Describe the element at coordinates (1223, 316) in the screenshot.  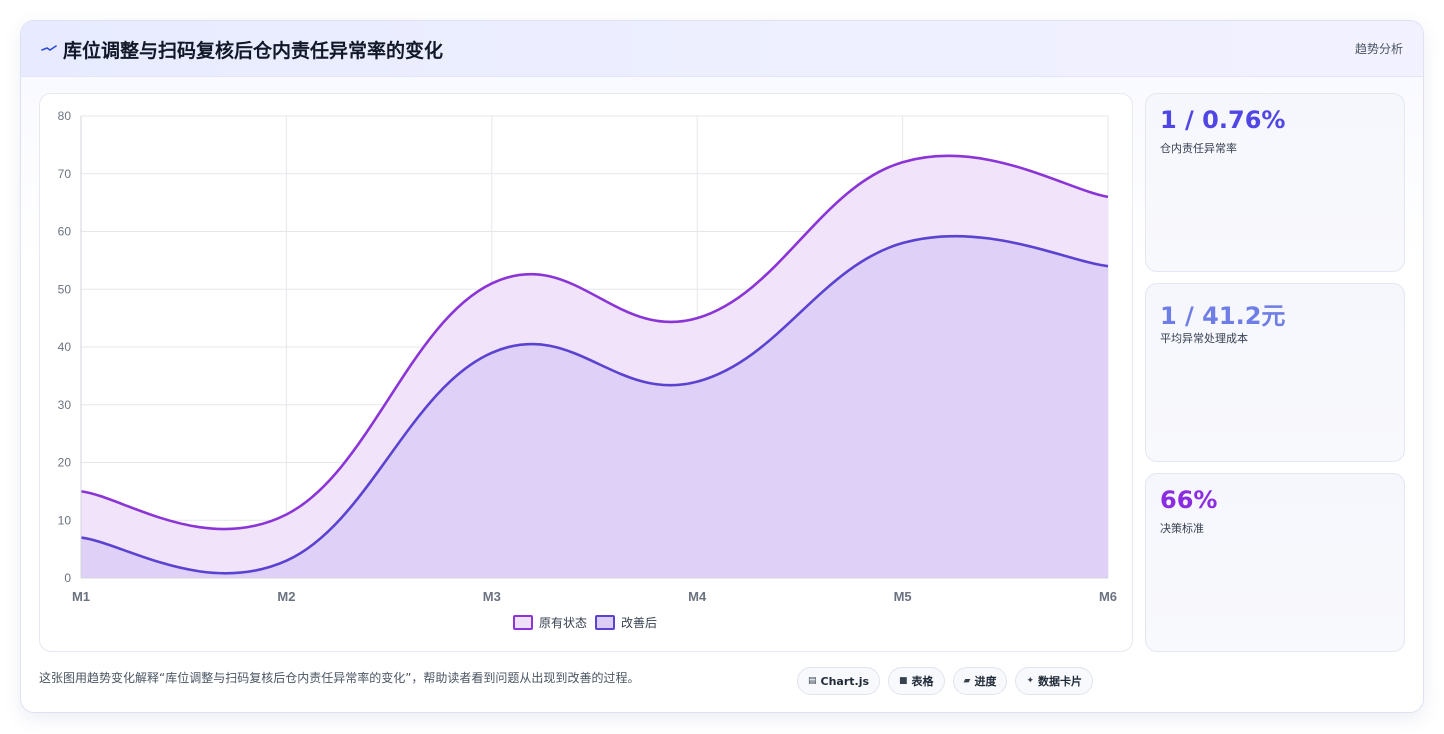
I see `stat-value: 1 / 41.2元` at that location.